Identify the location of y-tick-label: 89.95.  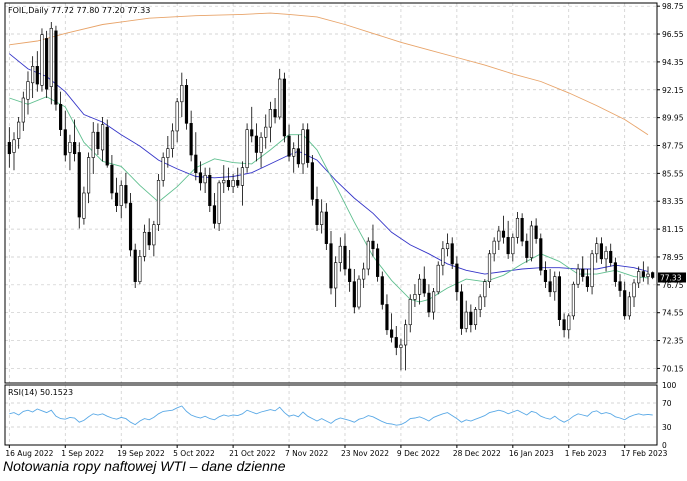
(673, 118).